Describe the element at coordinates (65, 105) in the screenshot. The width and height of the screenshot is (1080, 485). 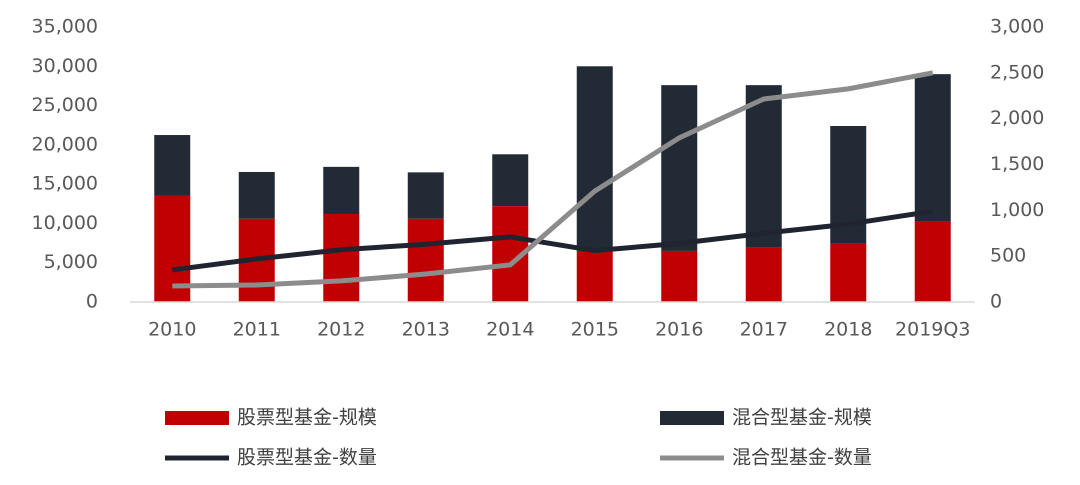
I see `y-tick-label: 25,000` at that location.